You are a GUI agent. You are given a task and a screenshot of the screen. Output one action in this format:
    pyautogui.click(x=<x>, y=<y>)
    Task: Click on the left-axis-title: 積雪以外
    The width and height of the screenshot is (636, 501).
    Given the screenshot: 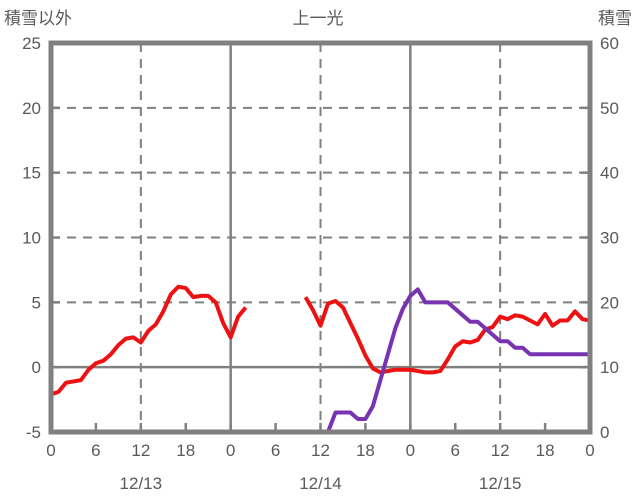 What is the action you would take?
    pyautogui.click(x=38, y=18)
    